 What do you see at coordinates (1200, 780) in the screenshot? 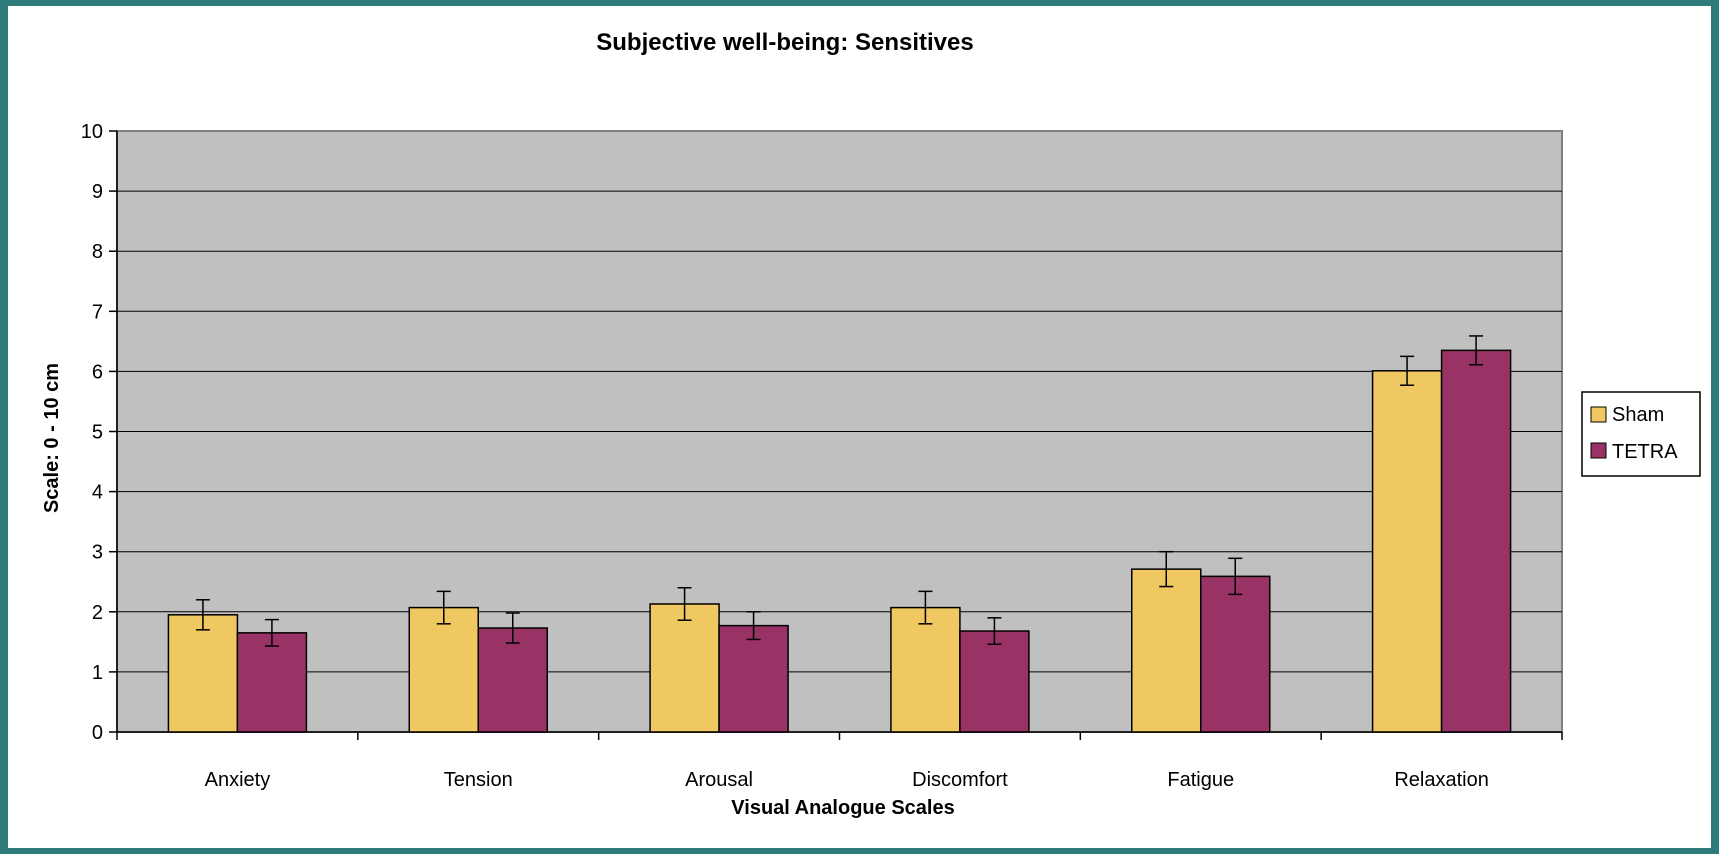
I see `x-tick-label: Fatigue` at bounding box center [1200, 780].